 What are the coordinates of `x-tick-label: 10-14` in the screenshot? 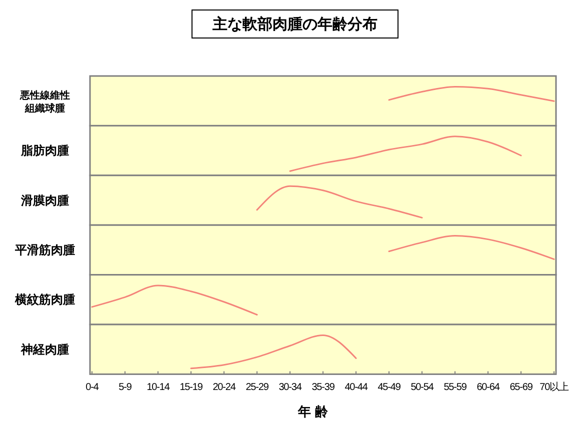 It's located at (158, 388).